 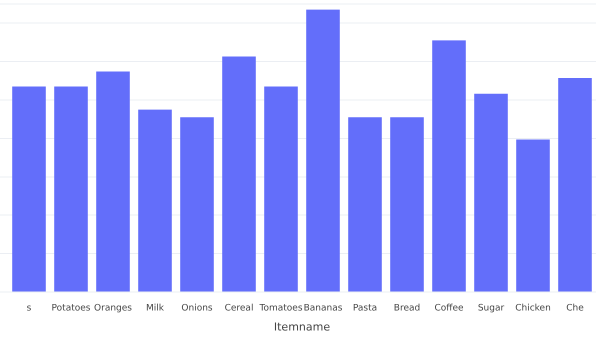 What do you see at coordinates (113, 309) in the screenshot?
I see `x-tick-label: Oranges` at bounding box center [113, 309].